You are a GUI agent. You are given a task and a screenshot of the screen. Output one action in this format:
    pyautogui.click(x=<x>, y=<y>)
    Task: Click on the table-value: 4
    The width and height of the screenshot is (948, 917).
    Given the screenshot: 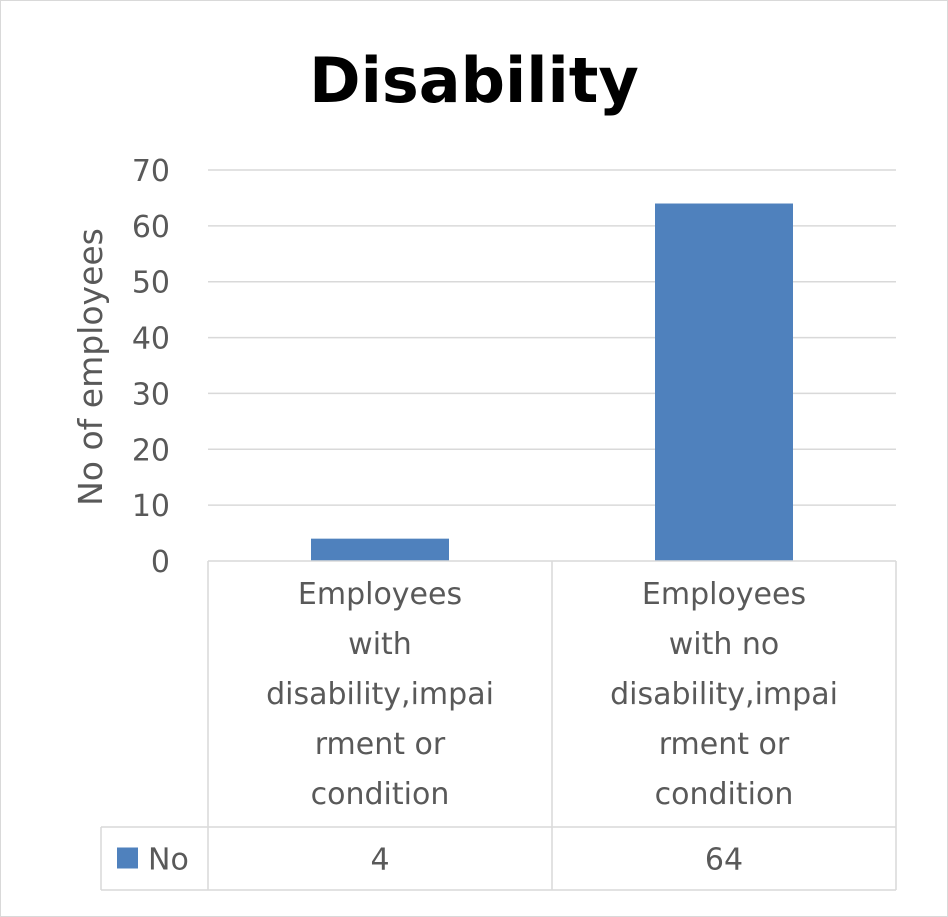 What is the action you would take?
    pyautogui.click(x=379, y=860)
    